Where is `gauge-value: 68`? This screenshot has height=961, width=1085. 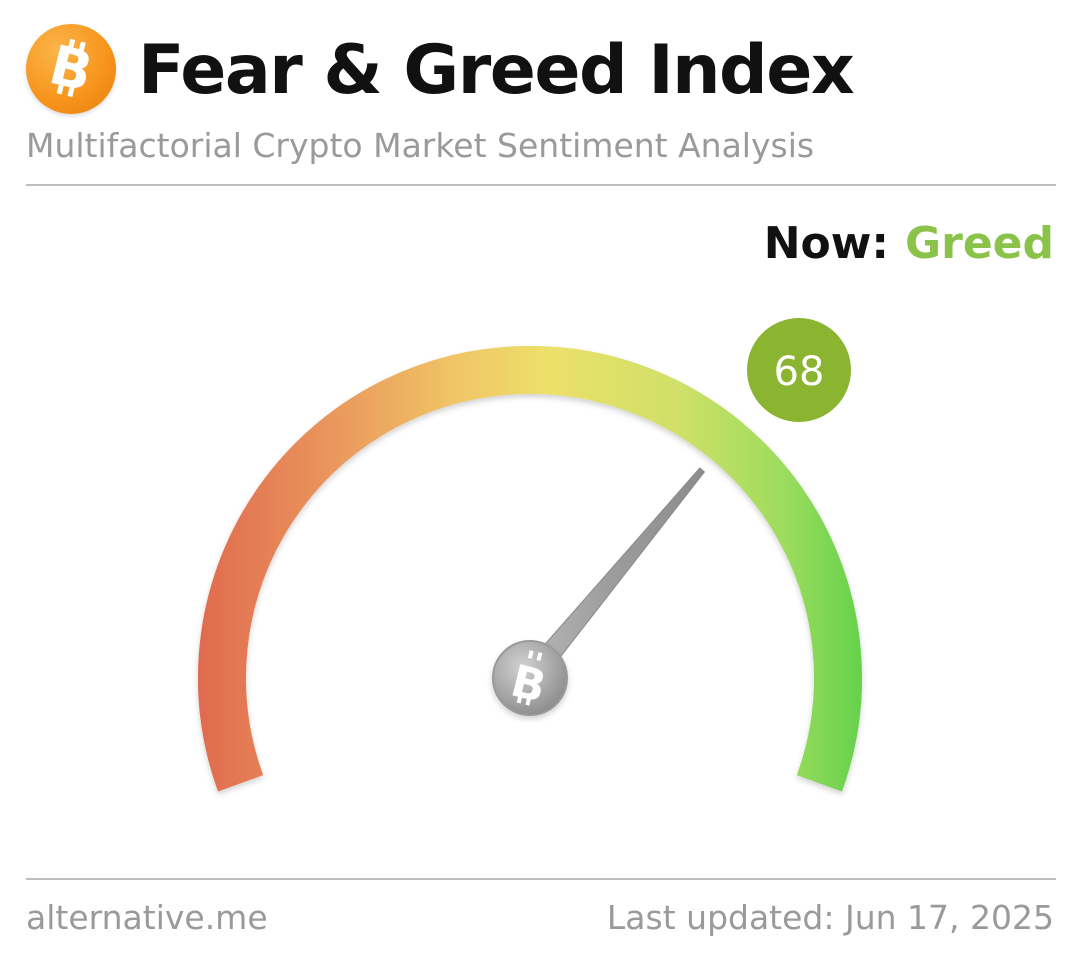 gauge-value: 68 is located at coordinates (799, 372).